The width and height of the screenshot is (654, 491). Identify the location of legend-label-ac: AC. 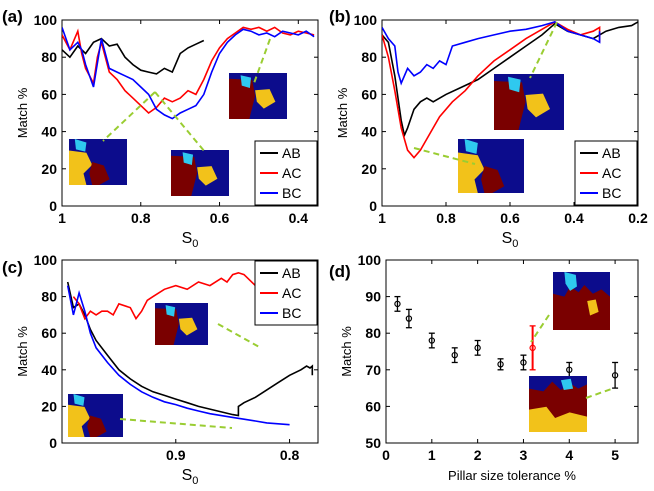
(291, 293).